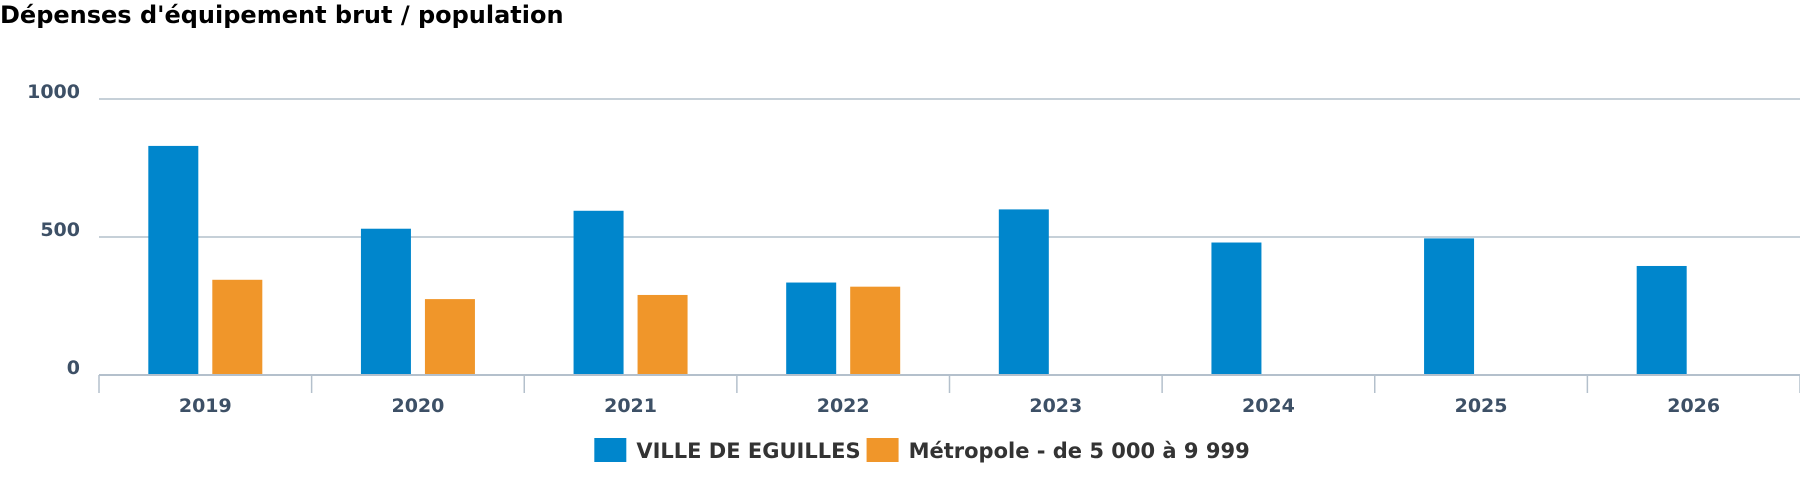  I want to click on chart-title: Dépenses d'équipement brut / population, so click(282, 15).